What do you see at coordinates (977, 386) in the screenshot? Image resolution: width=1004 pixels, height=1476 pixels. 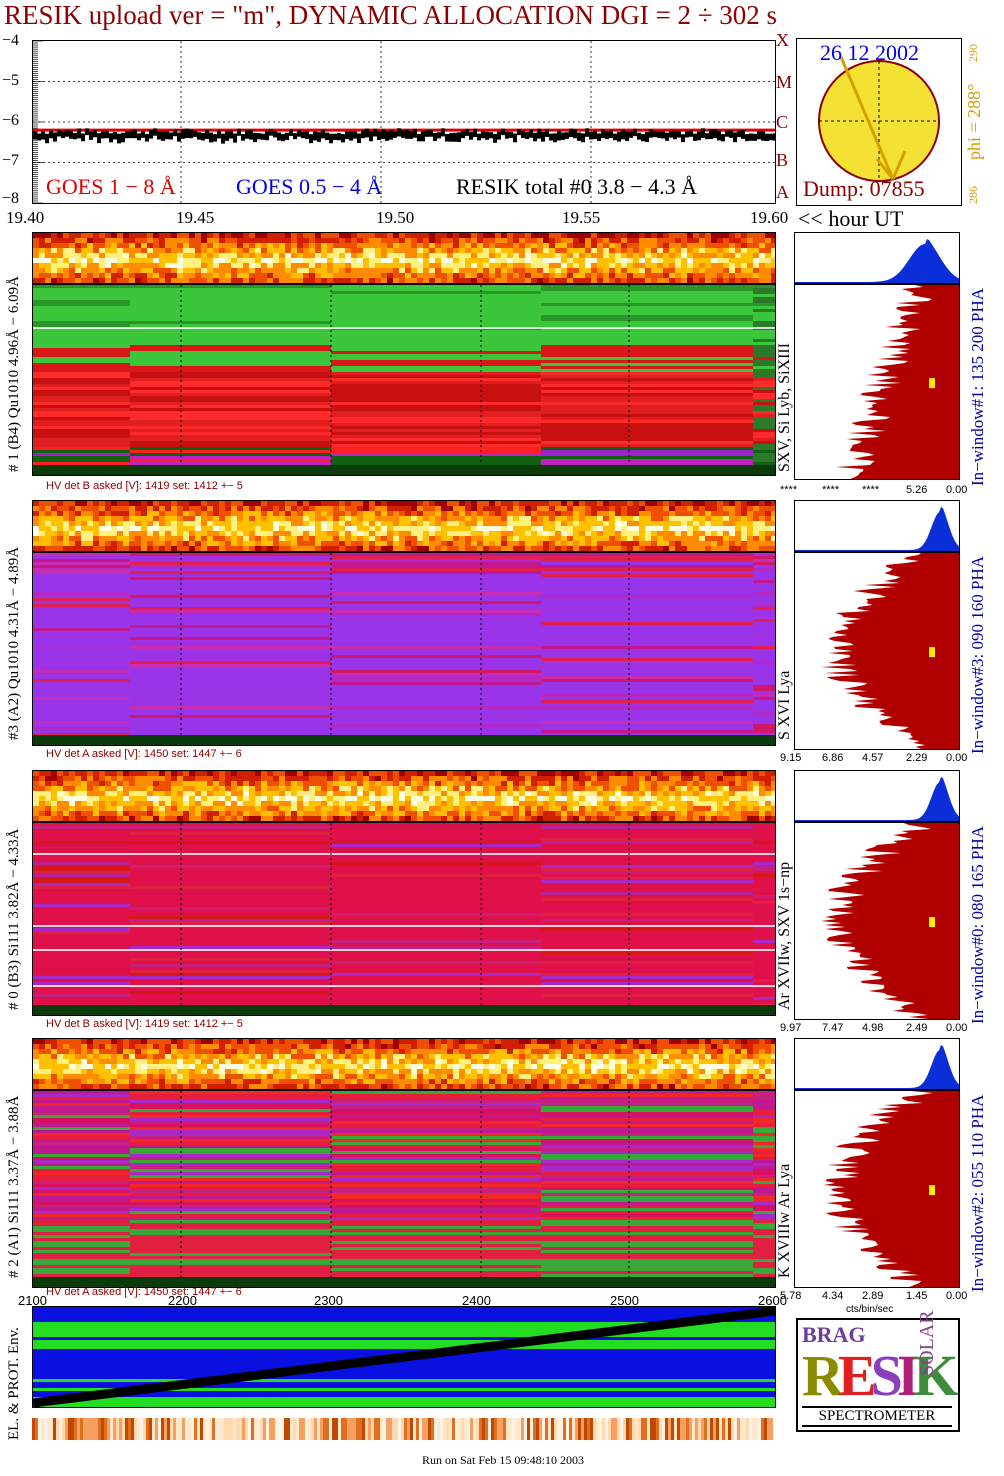 I see `panel-p1-window-label: In−window#1: 135 200 PHA` at bounding box center [977, 386].